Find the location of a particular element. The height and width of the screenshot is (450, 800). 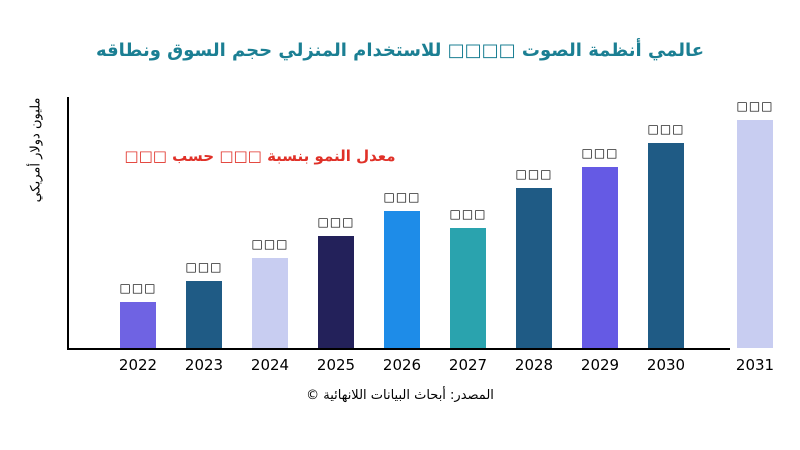

x-axis-line is located at coordinates (398, 349).